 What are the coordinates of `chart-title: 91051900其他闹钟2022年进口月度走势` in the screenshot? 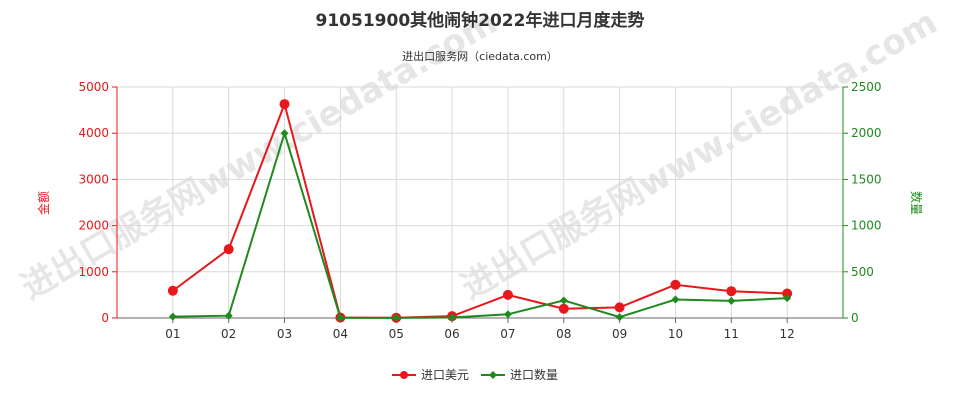 It's located at (480, 20).